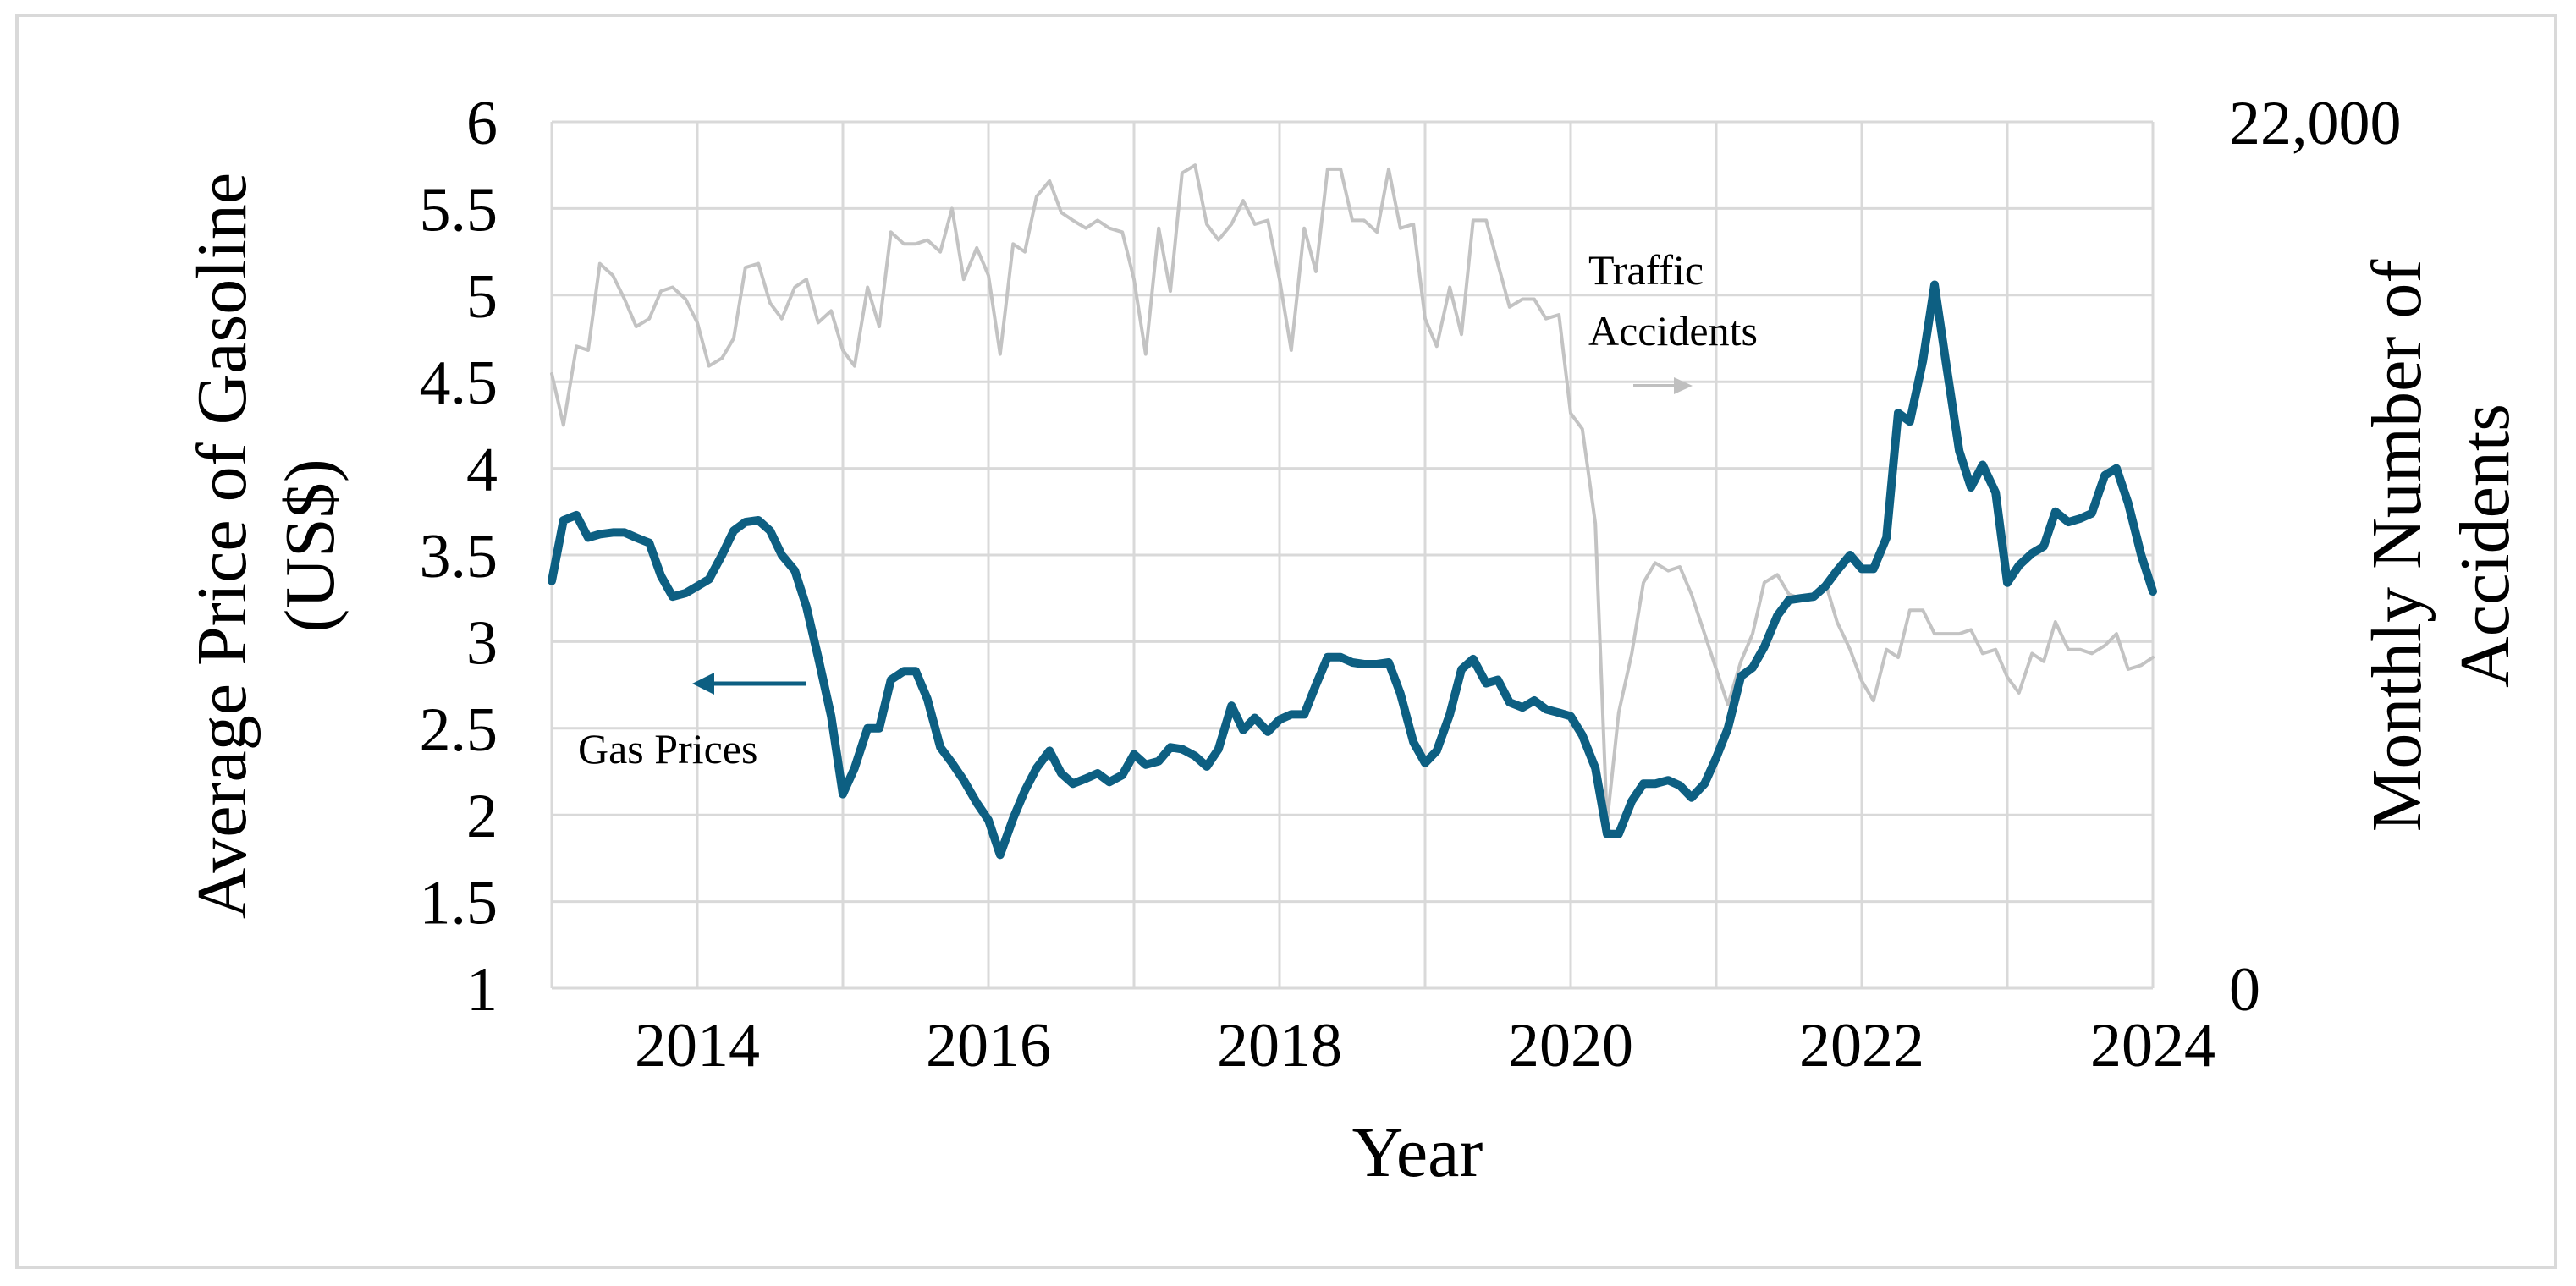  I want to click on y-right-tick-label: 0, so click(2244, 990).